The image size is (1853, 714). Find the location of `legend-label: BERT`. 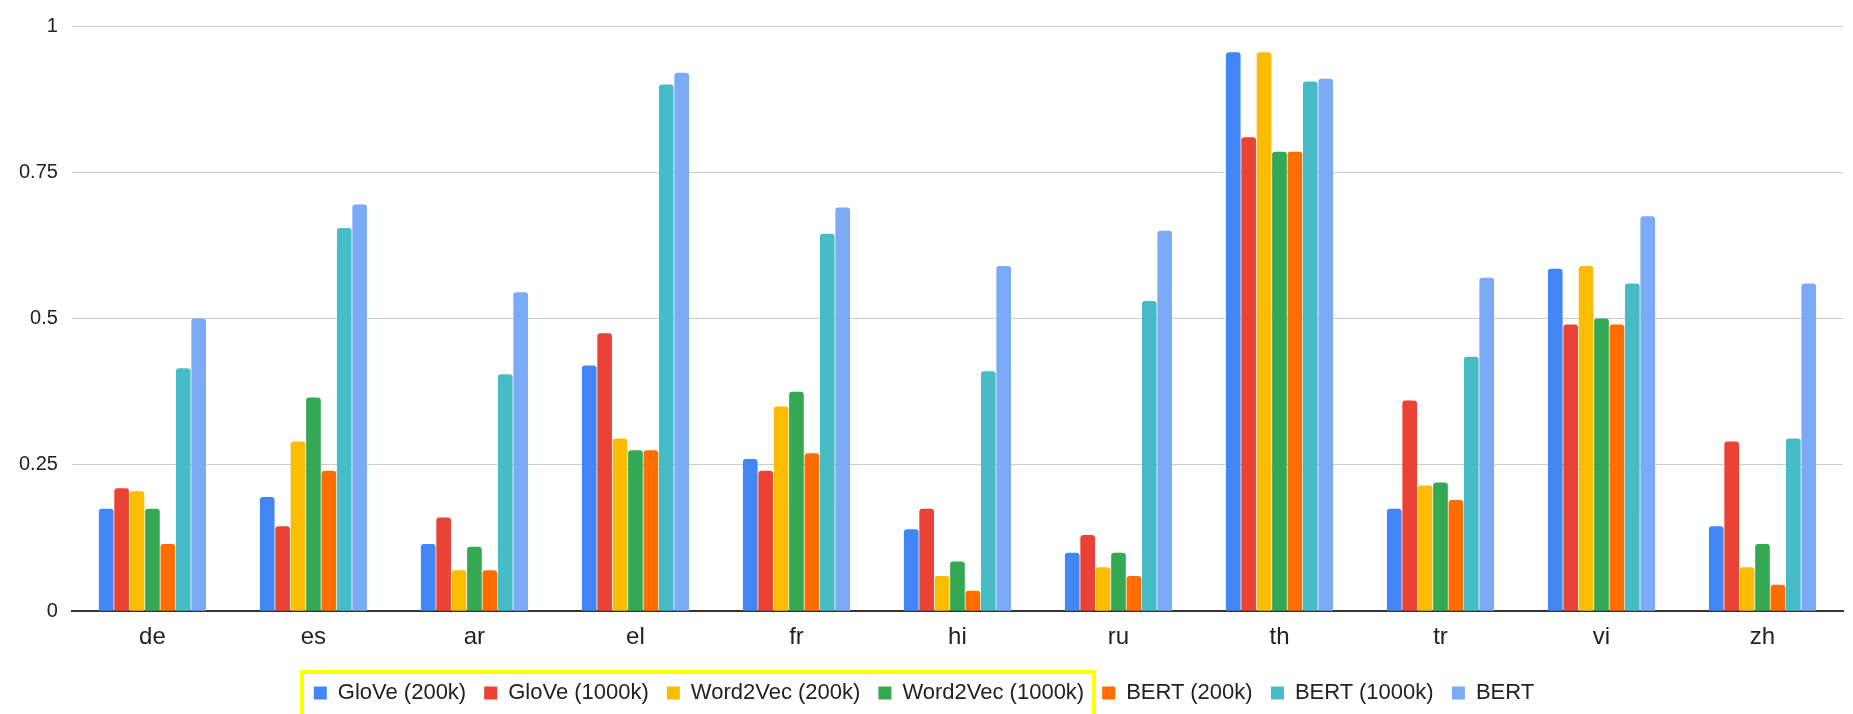

legend-label: BERT is located at coordinates (1505, 692).